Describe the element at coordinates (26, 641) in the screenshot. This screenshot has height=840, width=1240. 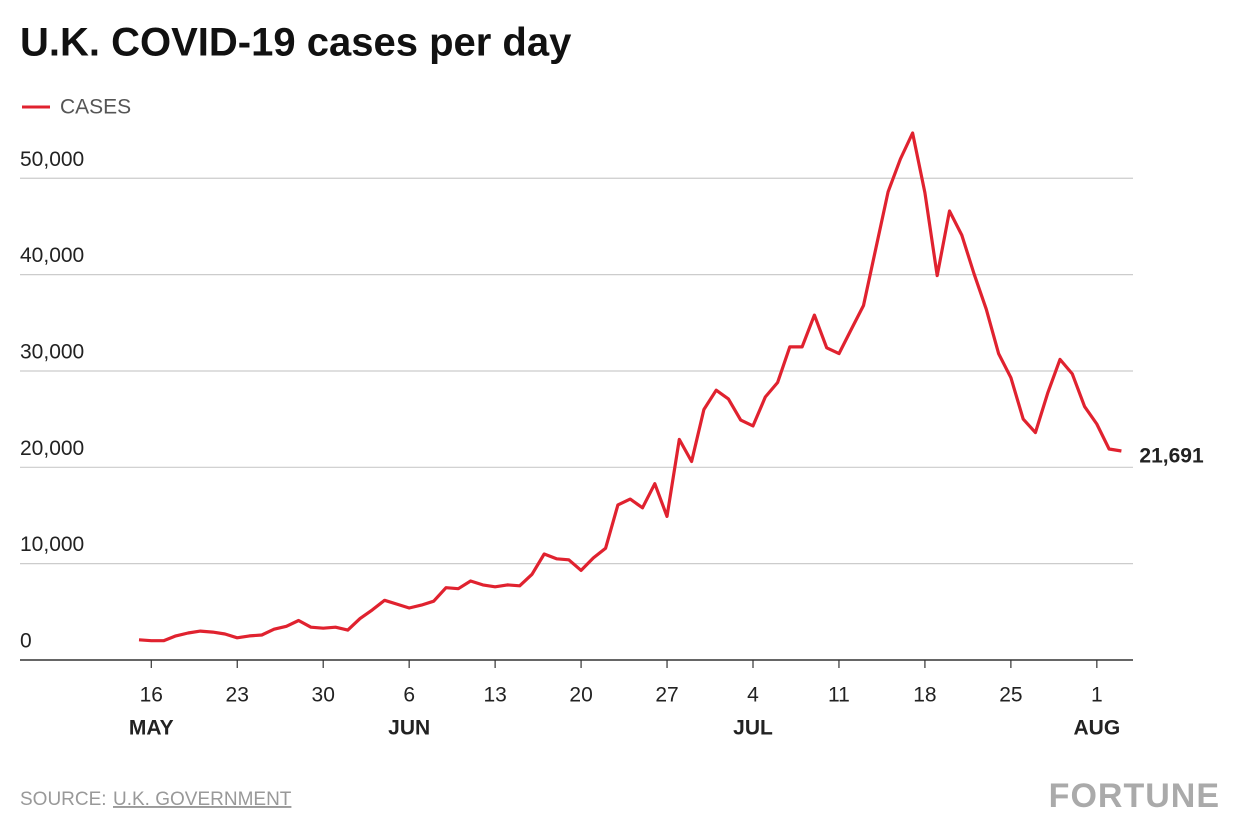
I see `y-tick-label: 0` at that location.